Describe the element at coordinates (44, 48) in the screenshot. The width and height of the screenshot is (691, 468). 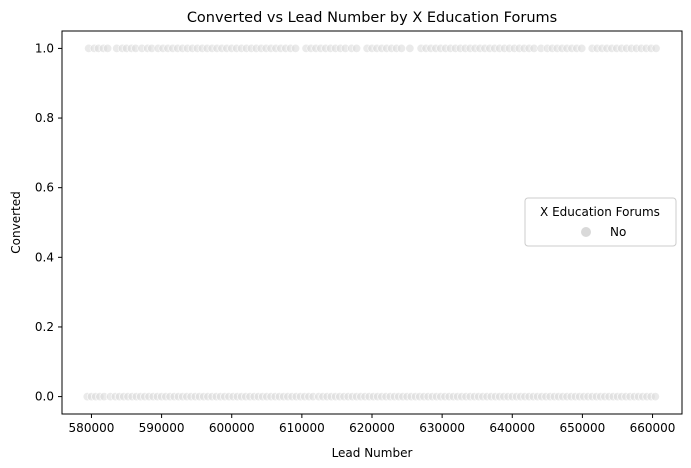
I see `y-tick-label: 1.0` at that location.